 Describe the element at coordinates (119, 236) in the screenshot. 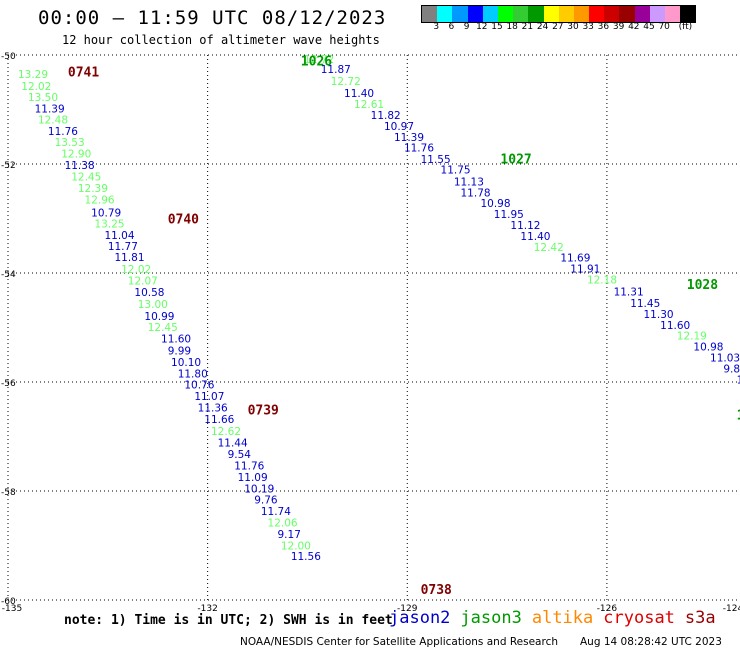

I see `wave-height-value: 11.04` at that location.